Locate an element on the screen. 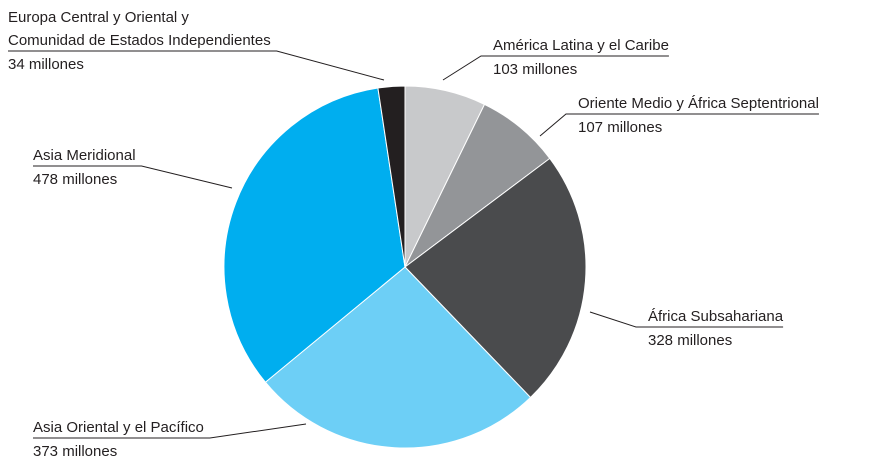  slice-value-label: 478 millones is located at coordinates (75, 179).